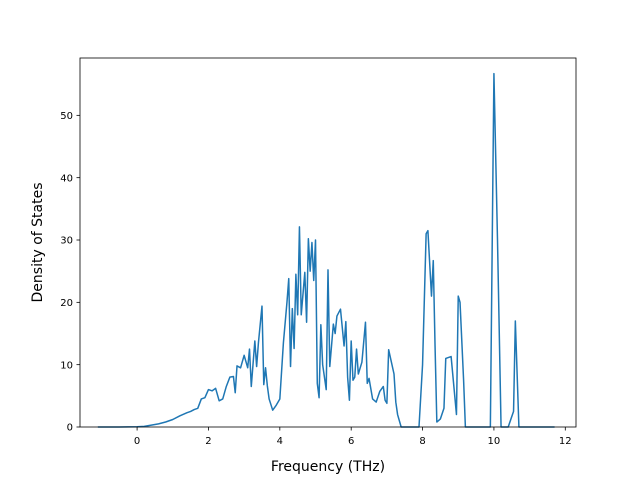 The image size is (640, 484). I want to click on x-tick-label: 0, so click(137, 441).